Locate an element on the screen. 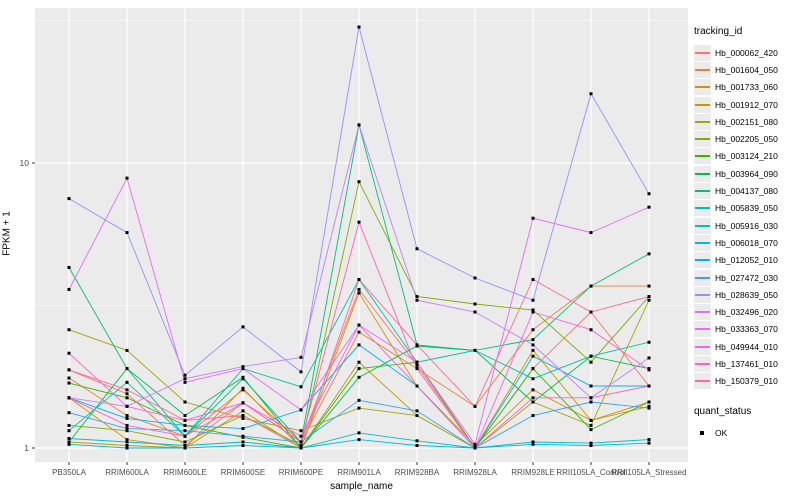 Image resolution: width=800 pixels, height=500 pixels. legend-item-Hb_012052_010: Hb_012052_010 is located at coordinates (746, 260).